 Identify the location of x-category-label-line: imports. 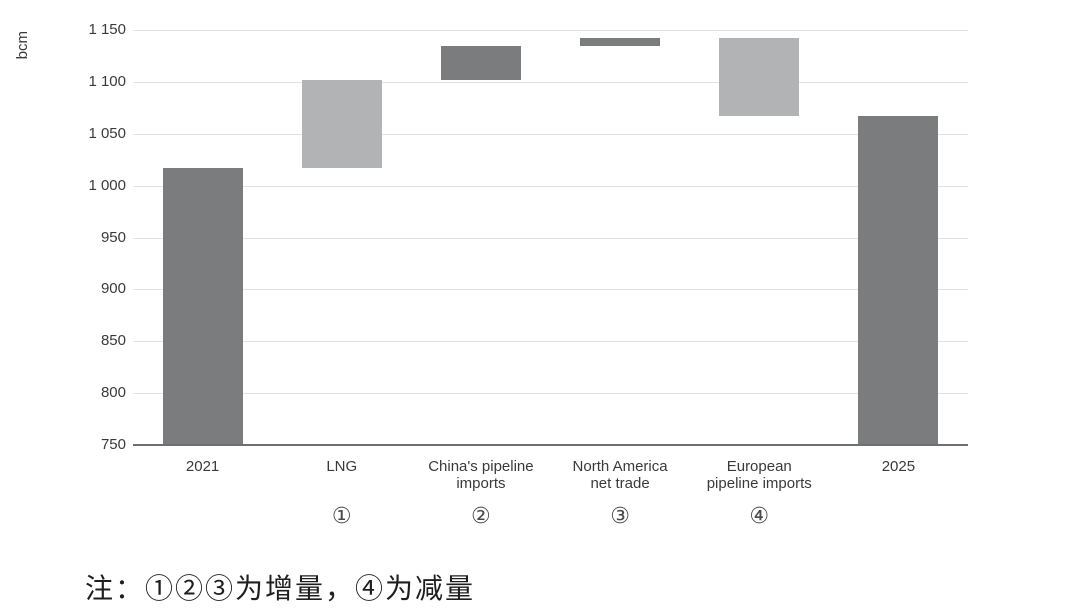
(481, 483).